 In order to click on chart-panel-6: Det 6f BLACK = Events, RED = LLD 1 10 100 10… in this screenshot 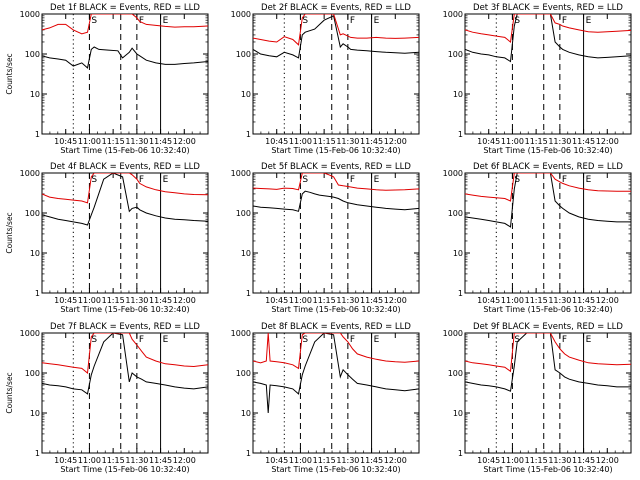, I will do `click(537, 238)`.